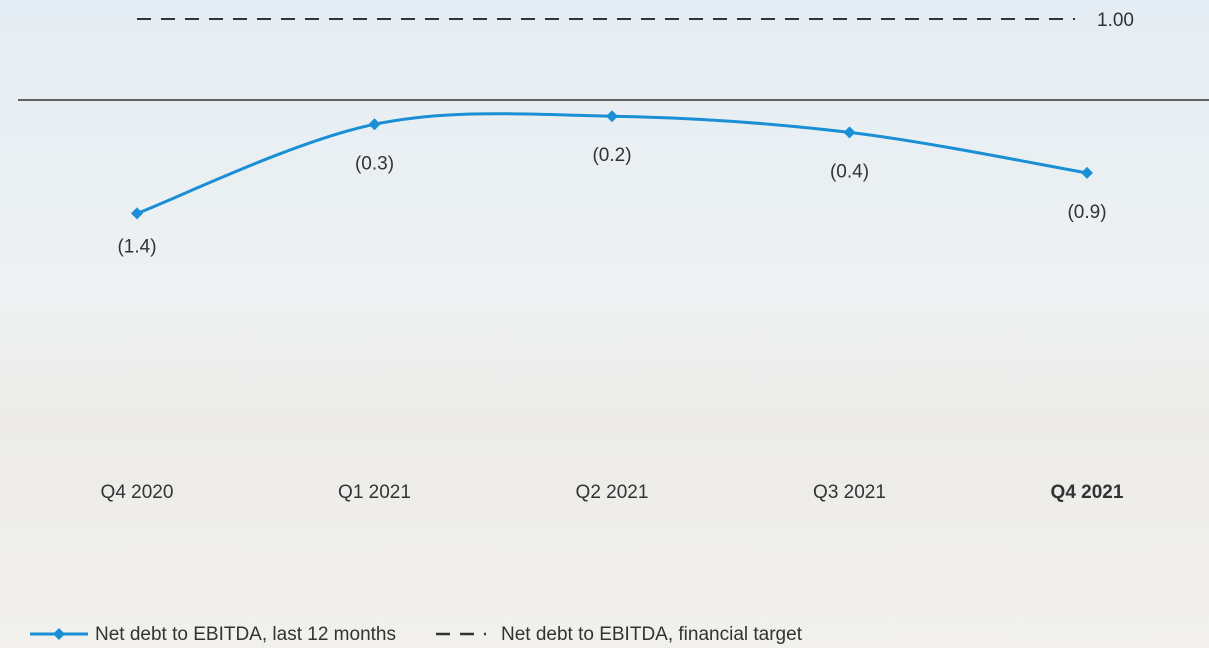 Image resolution: width=1209 pixels, height=648 pixels. I want to click on legend-label: Net debt to EBITDA, last 12 months, so click(245, 634).